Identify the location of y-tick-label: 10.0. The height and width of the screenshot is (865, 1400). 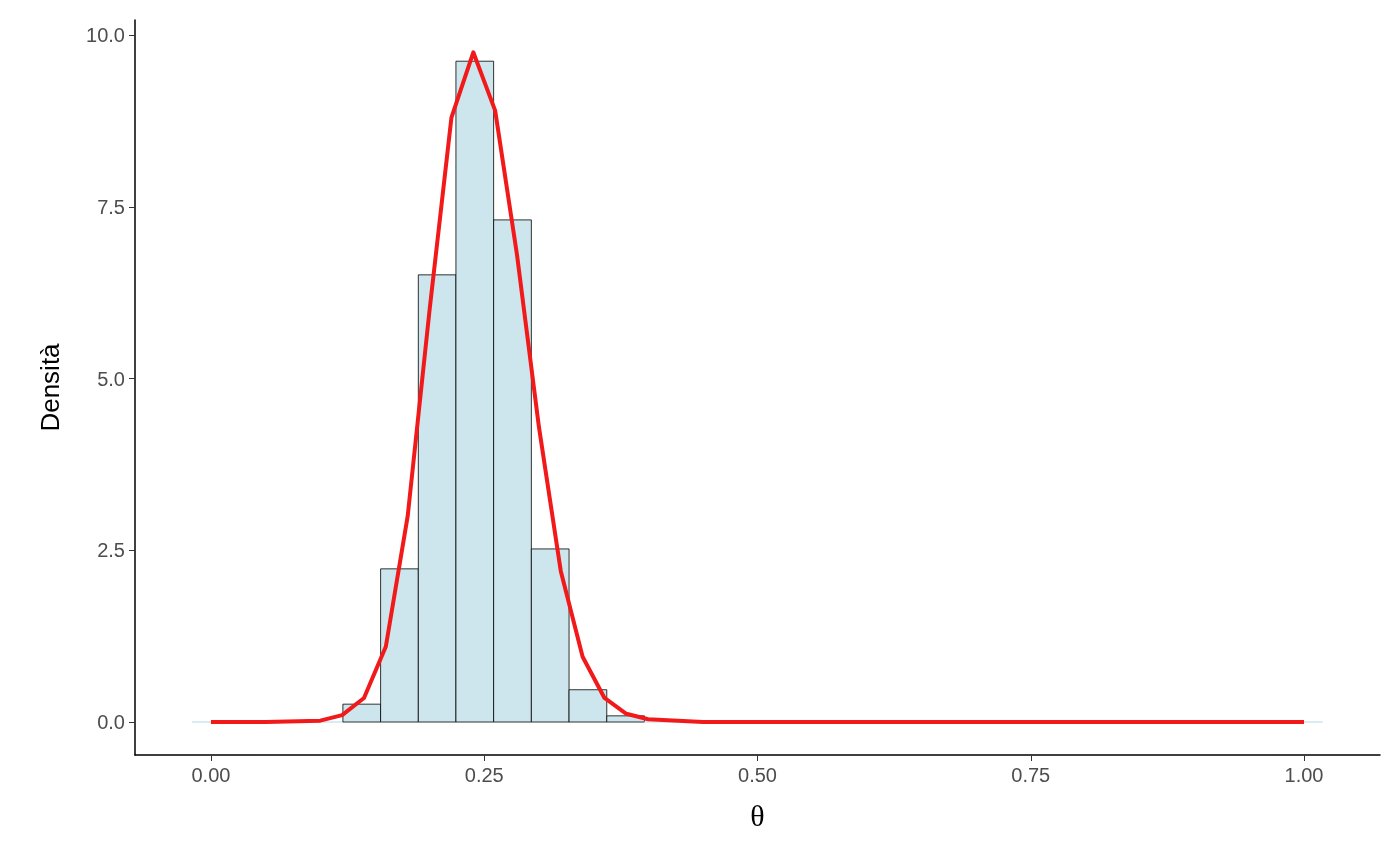
(105, 35).